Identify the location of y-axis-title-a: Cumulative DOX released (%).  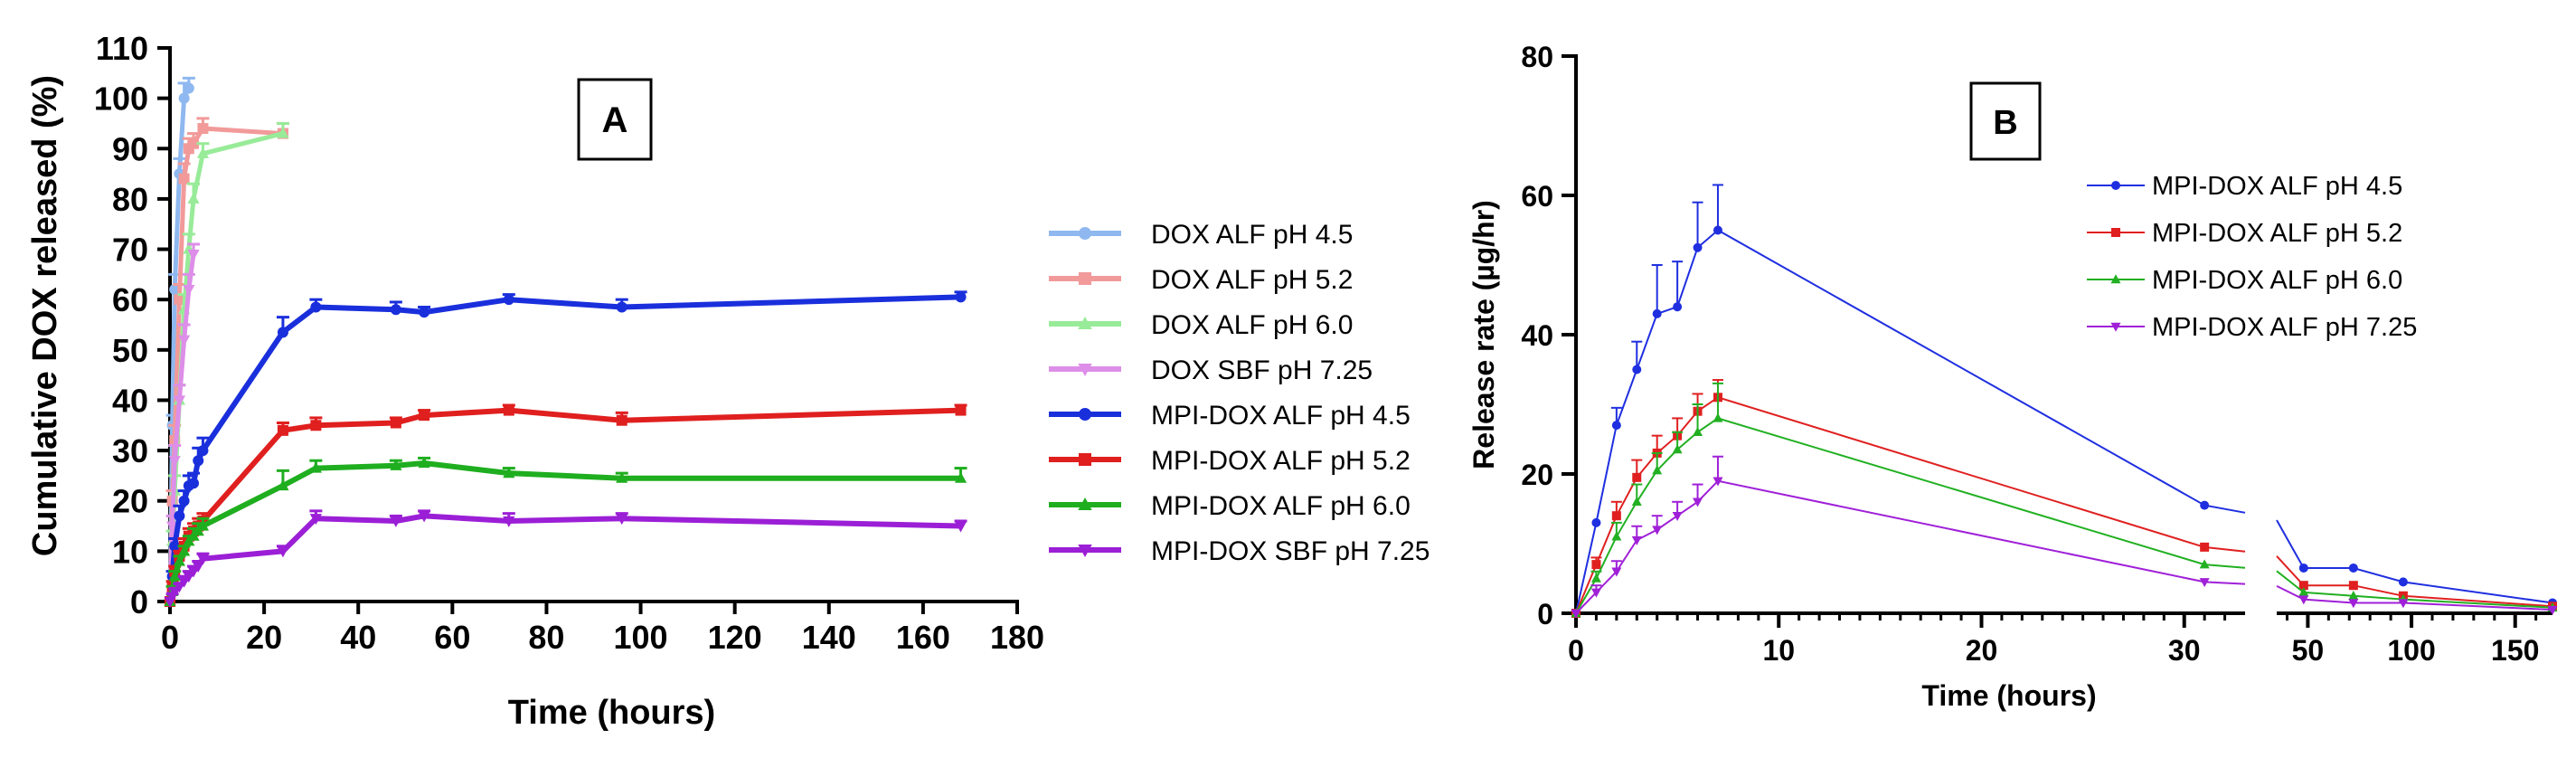
(45, 315).